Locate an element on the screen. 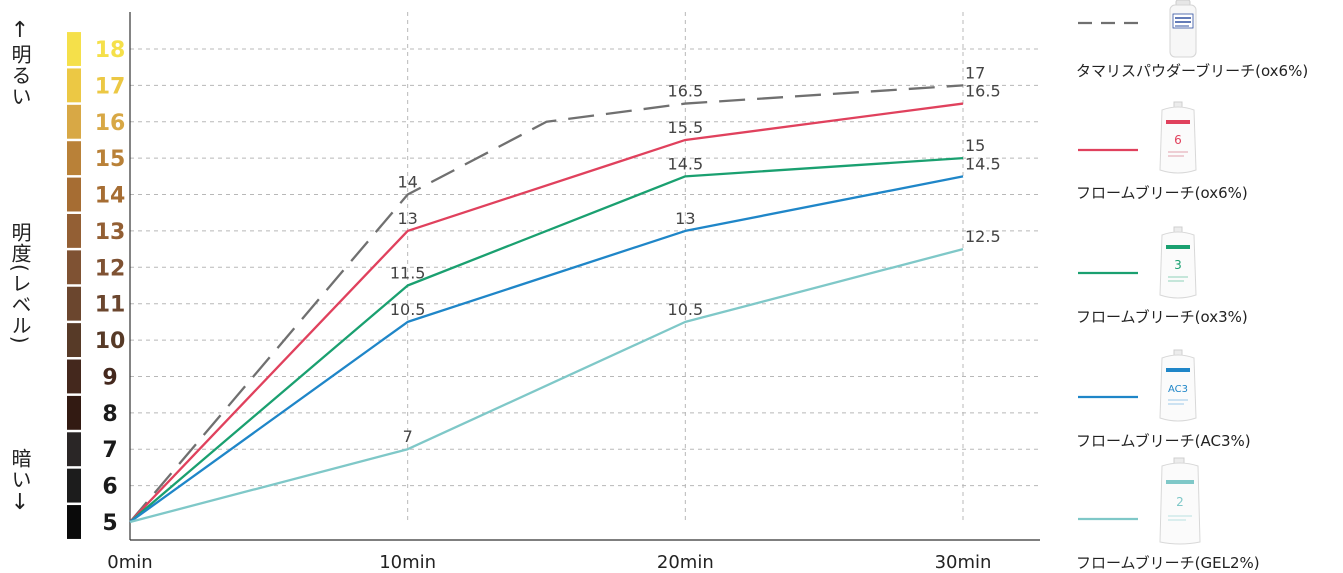  legend-item-frohm-gel2: 2 フロームブリーチ(GEL2%) is located at coordinates (1205, 514).